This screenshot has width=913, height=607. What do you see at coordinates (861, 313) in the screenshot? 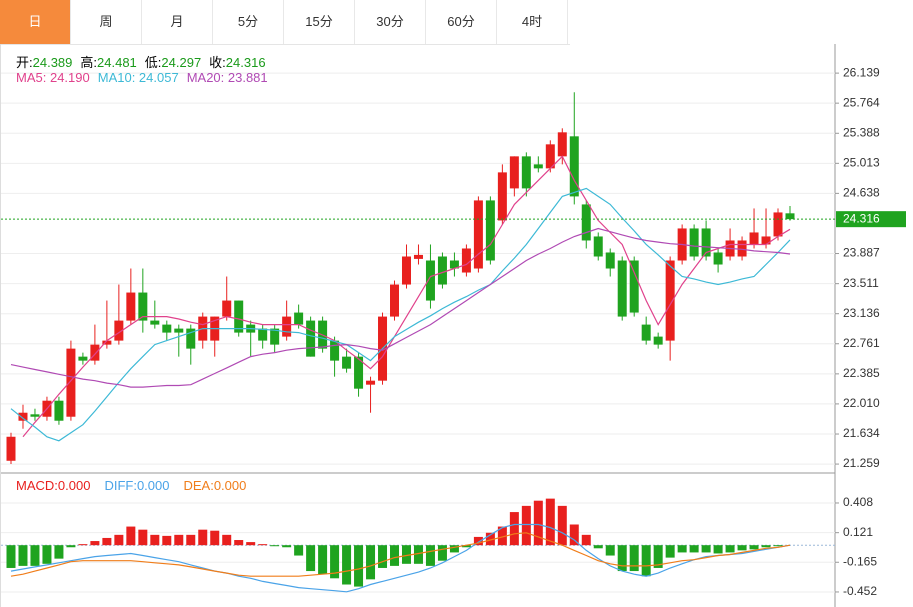
I see `y-tick-label: 23.136` at bounding box center [861, 313].